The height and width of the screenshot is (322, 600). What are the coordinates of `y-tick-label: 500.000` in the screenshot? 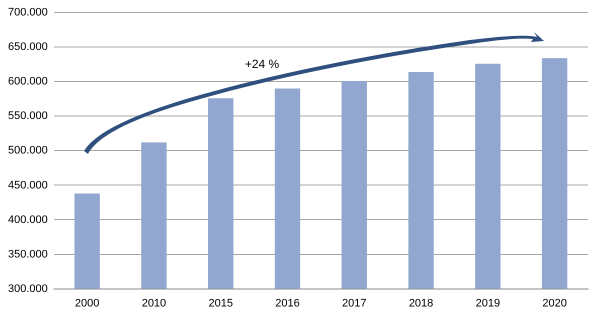 It's located at (28, 150).